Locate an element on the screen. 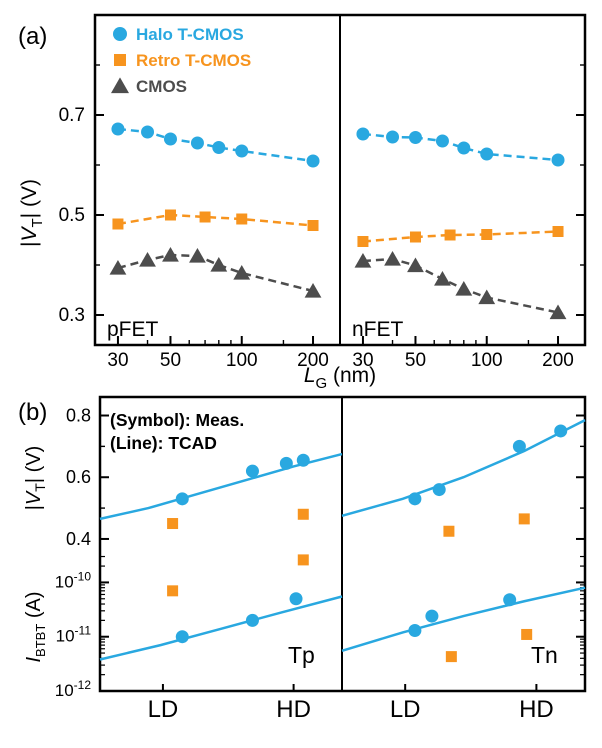  annotation-line-tcad: (Line): TCAD is located at coordinates (163, 443).